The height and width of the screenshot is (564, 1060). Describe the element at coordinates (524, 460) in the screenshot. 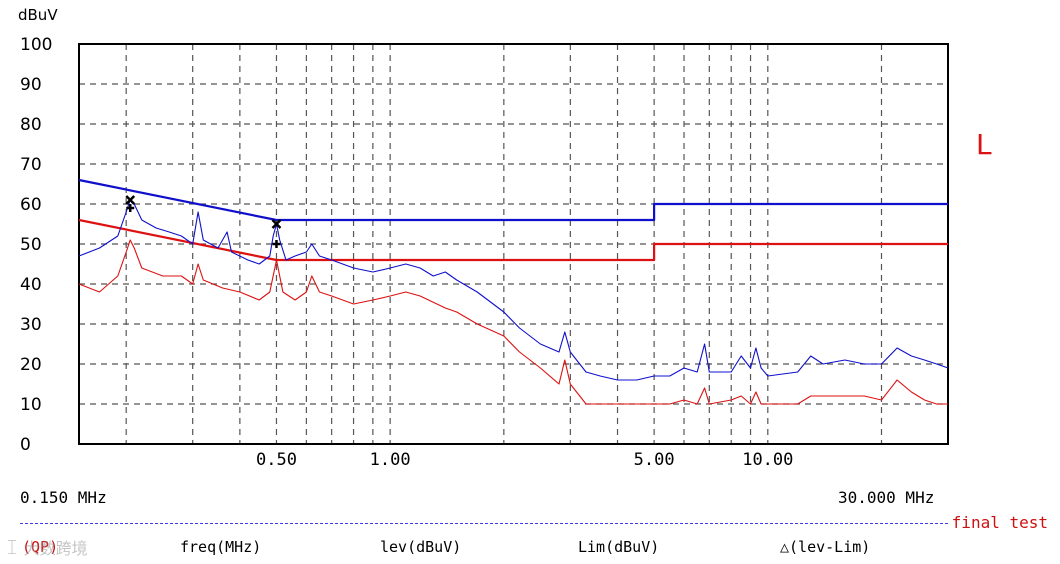

I see `x-tick-labels: 0.50 1.00 5.00 10.00` at that location.